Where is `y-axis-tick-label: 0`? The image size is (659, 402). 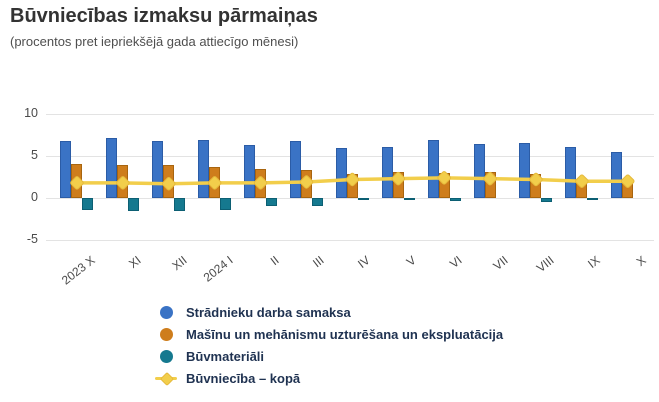
y-axis-tick-label: 0 is located at coordinates (34, 197).